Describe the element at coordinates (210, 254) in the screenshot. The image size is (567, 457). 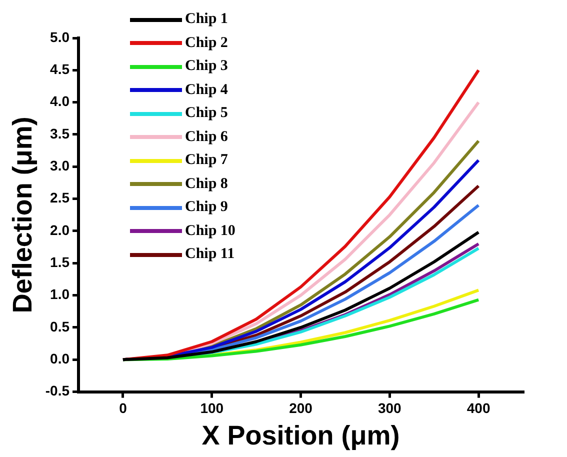
I see `legend-label: Chip 11` at that location.